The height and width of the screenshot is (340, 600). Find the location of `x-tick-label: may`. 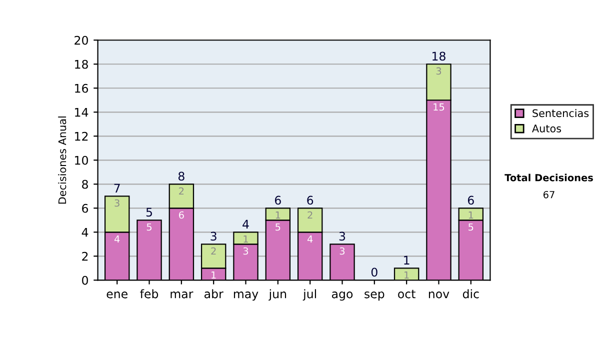

x-tick-label: may is located at coordinates (246, 296).